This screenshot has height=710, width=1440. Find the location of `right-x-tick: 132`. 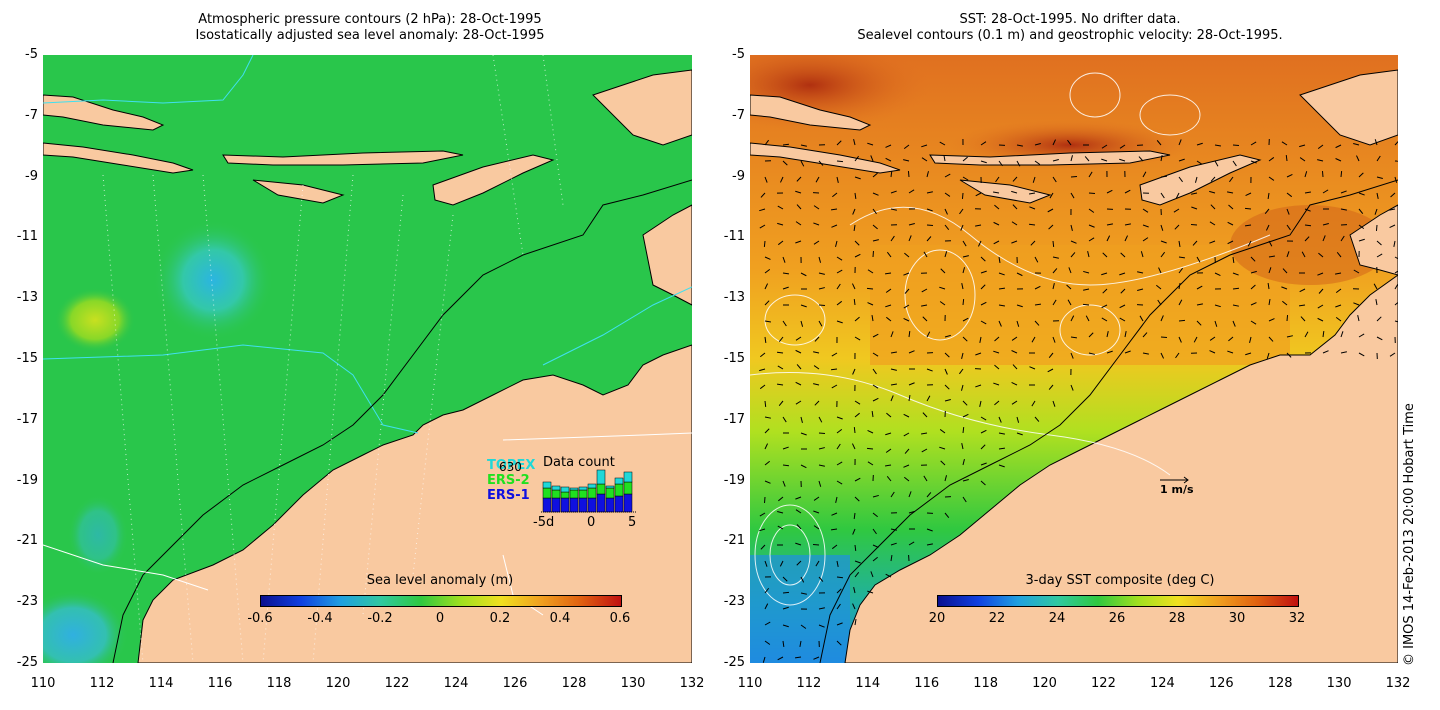

right-x-tick: 132 is located at coordinates (1398, 683).